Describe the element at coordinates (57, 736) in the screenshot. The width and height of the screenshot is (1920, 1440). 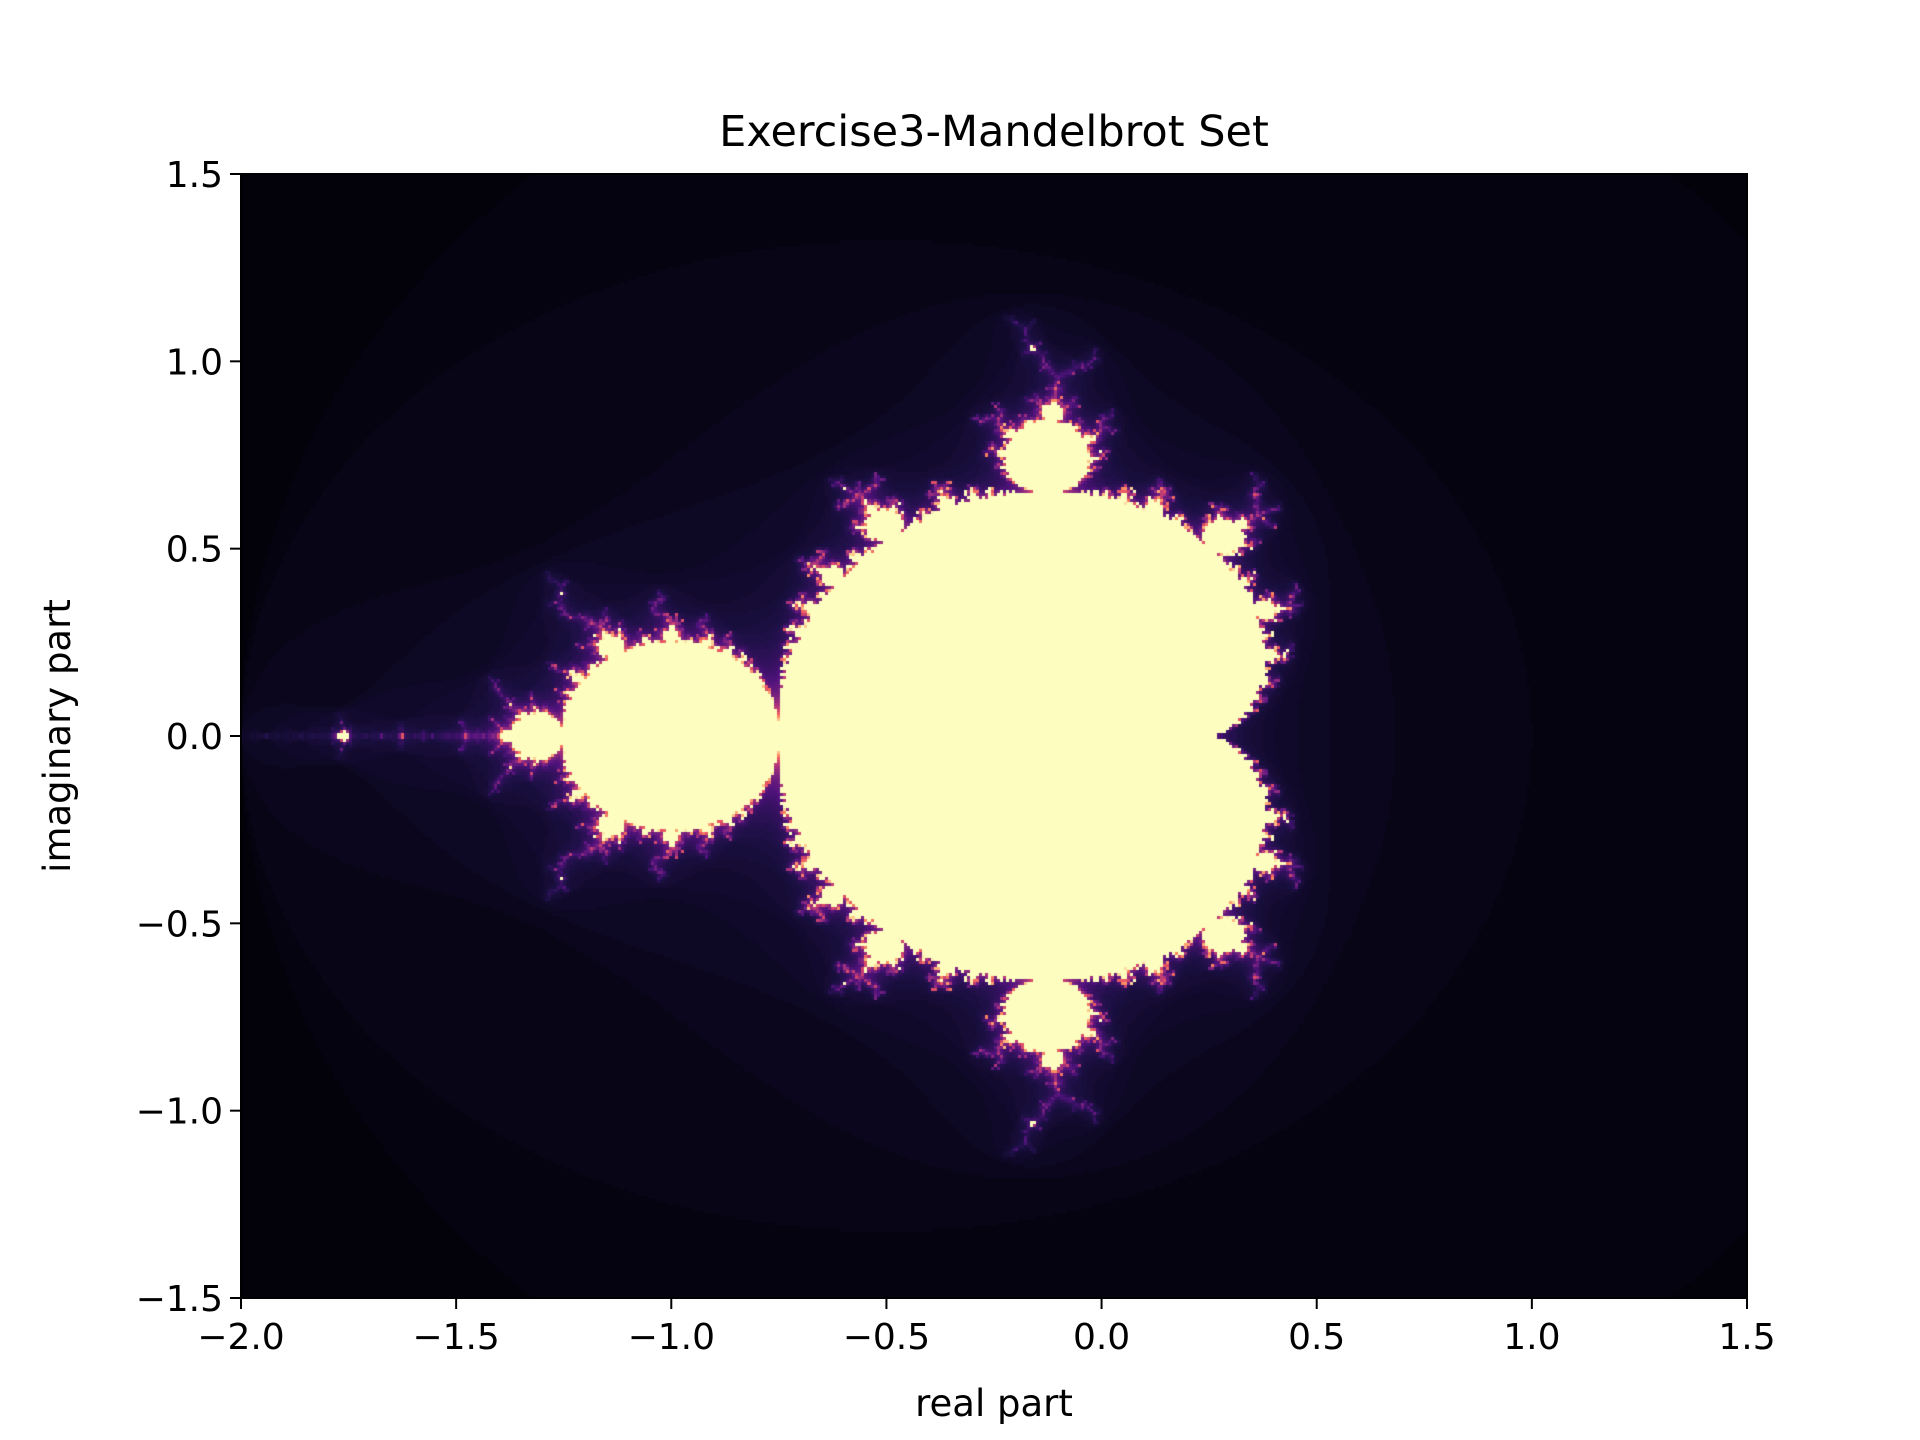
I see `y-axis-label: imaginary part` at that location.